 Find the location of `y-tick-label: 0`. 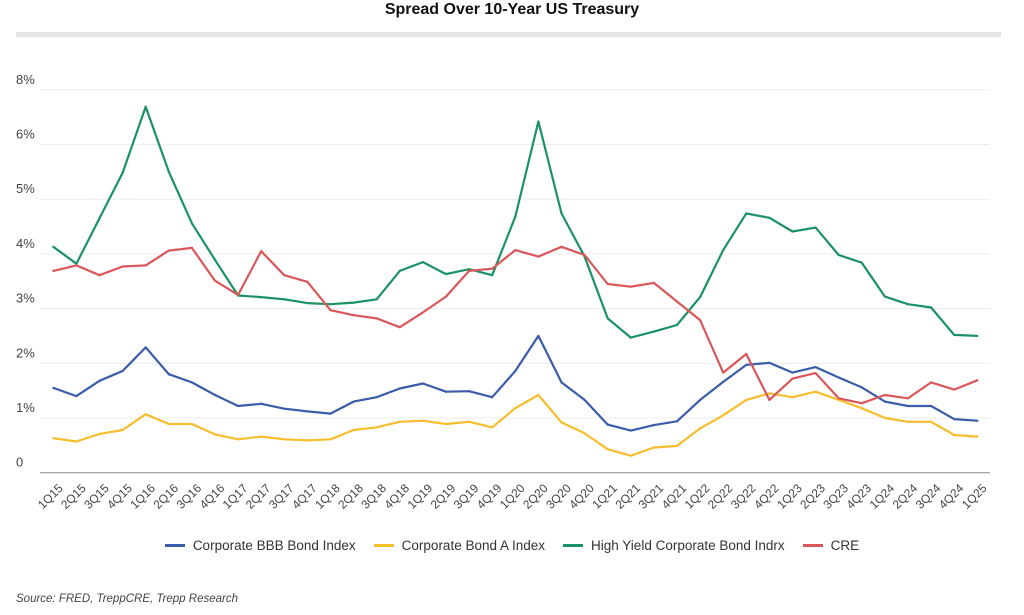

y-tick-label: 0 is located at coordinates (19, 462).